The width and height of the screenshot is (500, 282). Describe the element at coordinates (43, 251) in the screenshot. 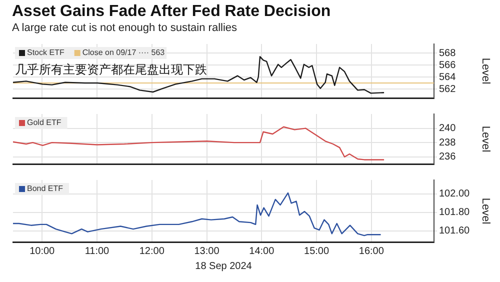

I see `x-tick-label: 10:00` at that location.